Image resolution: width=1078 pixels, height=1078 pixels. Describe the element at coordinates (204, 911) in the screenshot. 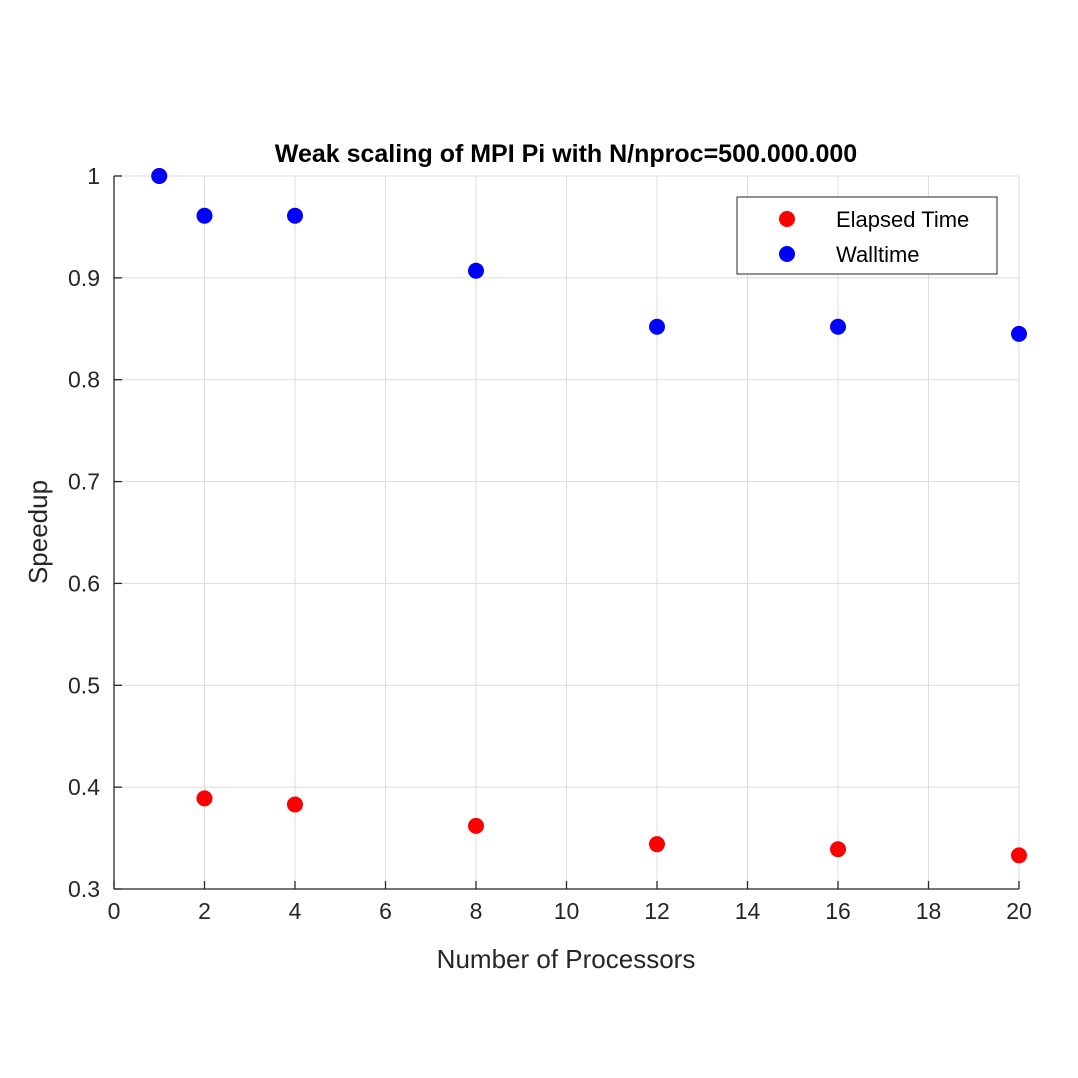

I see `x-tick-label: 2` at that location.